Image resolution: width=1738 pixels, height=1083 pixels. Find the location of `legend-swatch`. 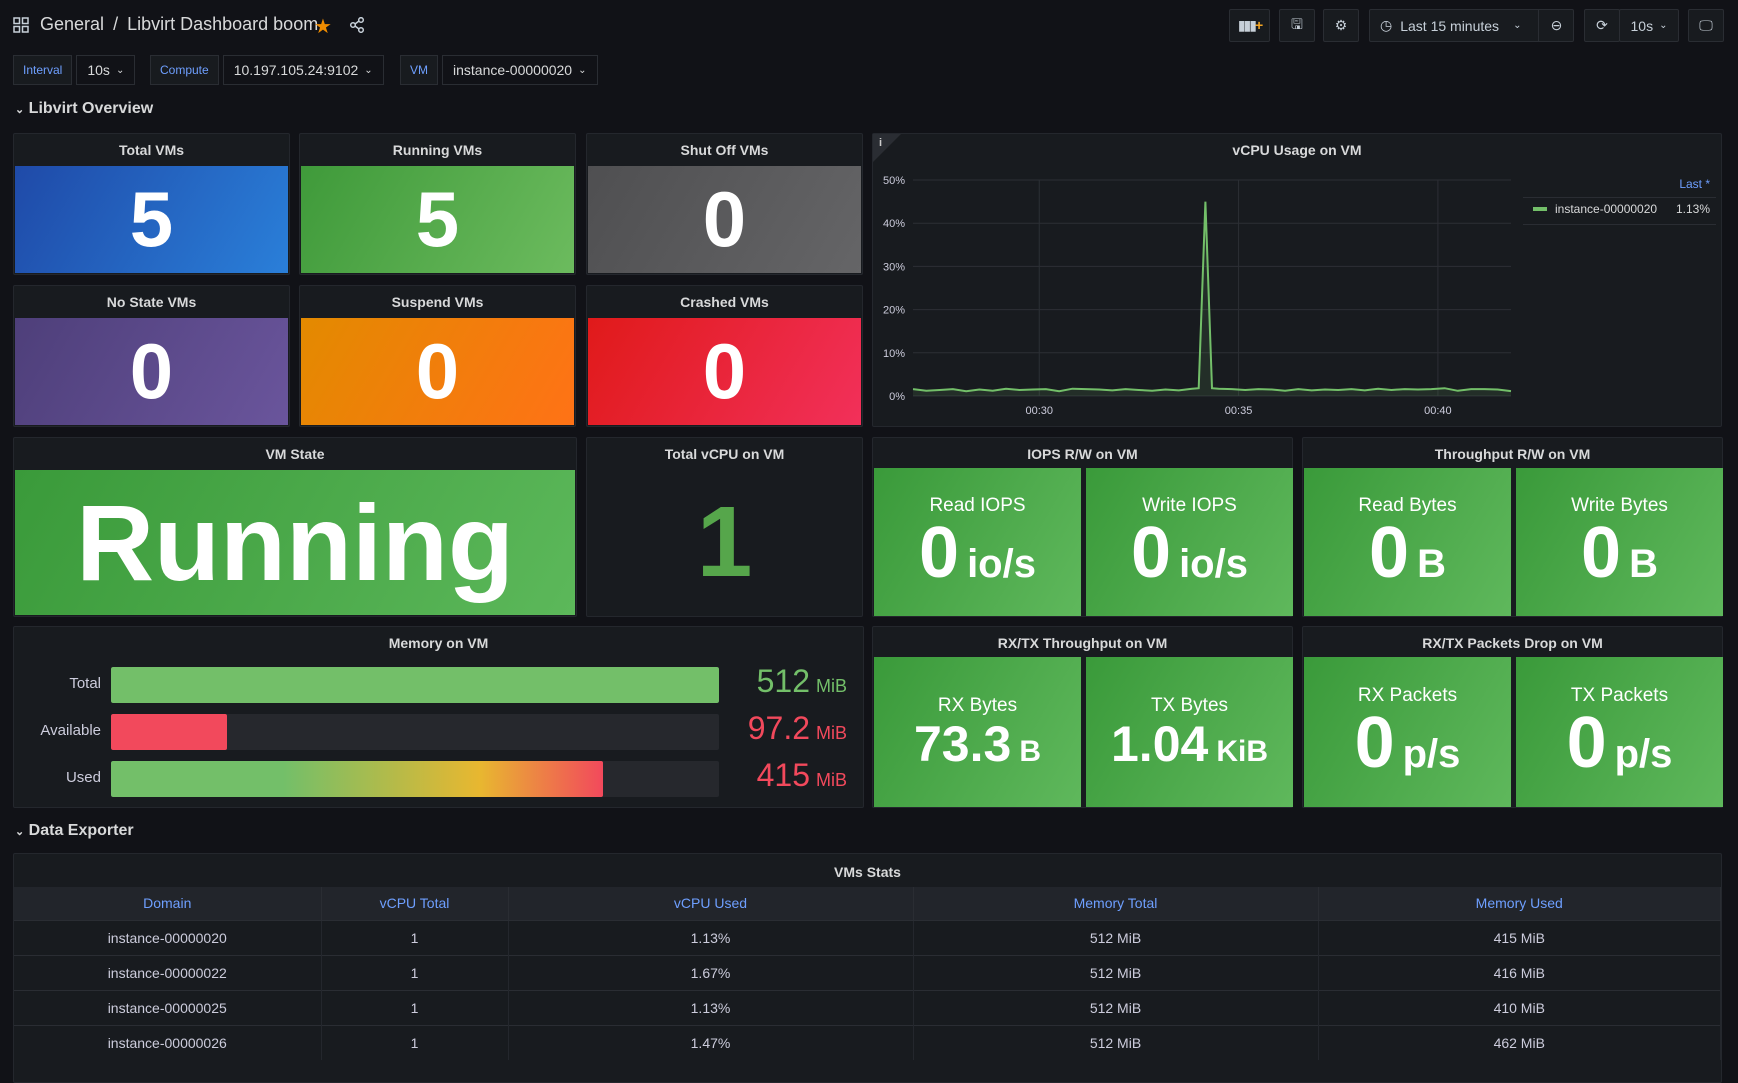

legend-swatch is located at coordinates (1540, 209).